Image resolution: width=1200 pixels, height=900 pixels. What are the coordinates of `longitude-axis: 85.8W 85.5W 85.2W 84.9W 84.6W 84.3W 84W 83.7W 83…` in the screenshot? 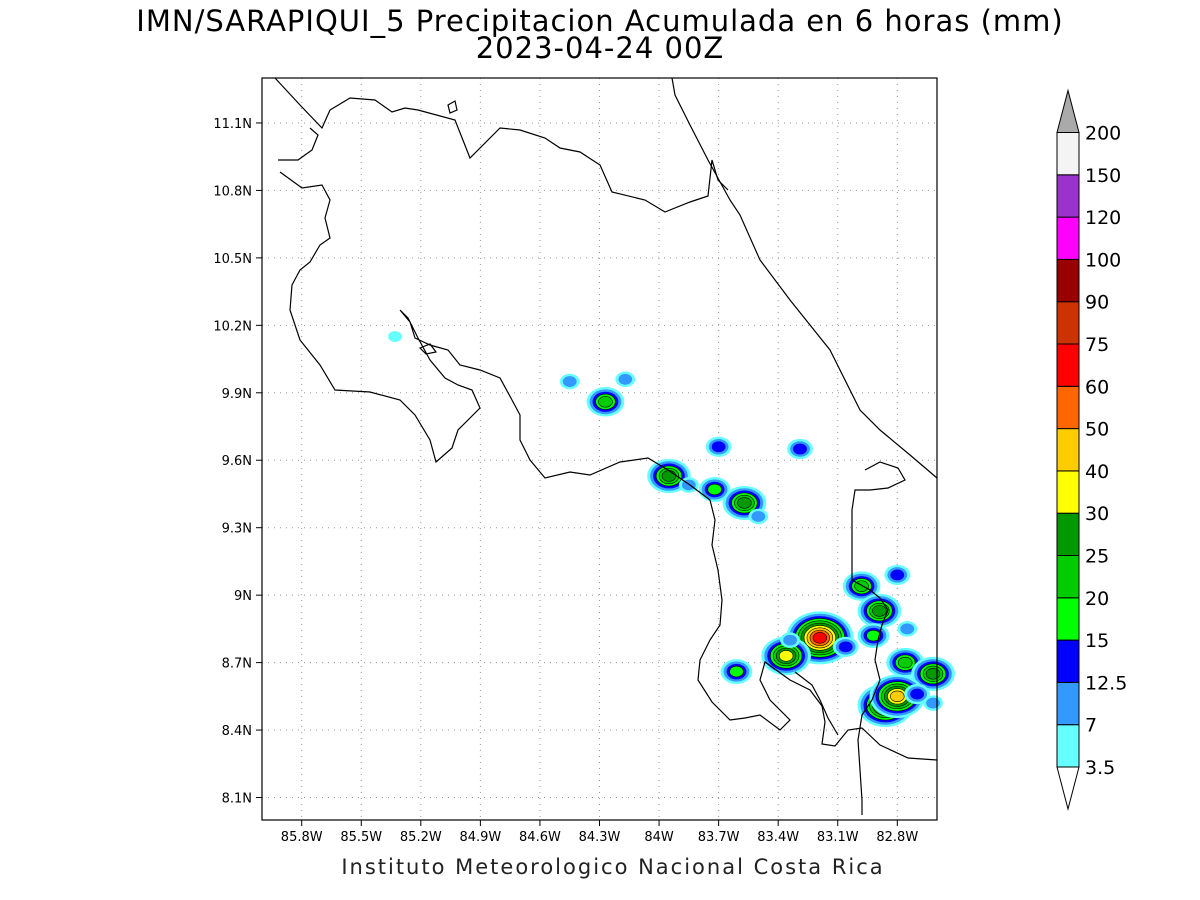 It's located at (599, 832).